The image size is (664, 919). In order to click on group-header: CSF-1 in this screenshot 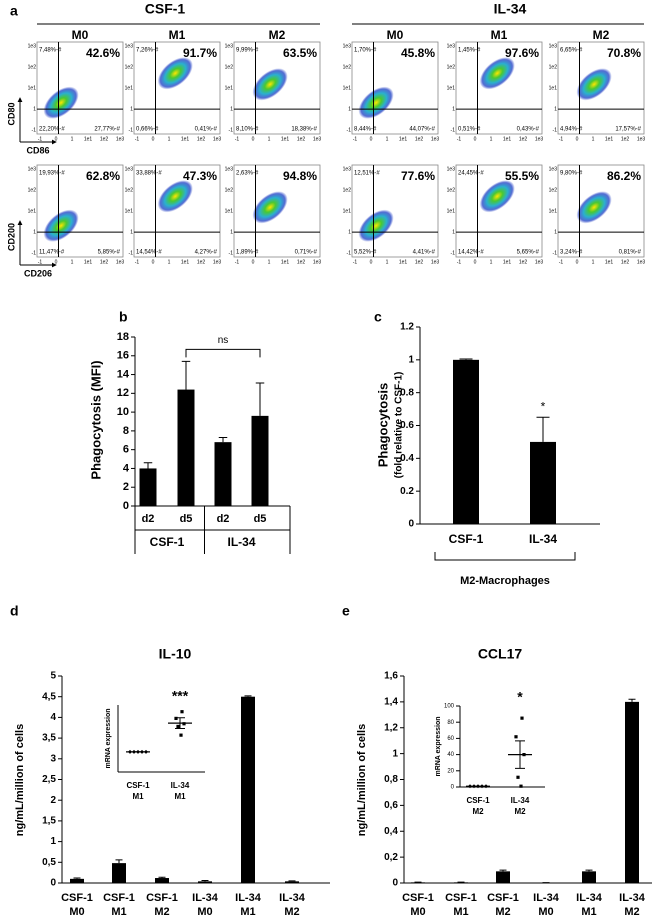, I will do `click(165, 9)`.